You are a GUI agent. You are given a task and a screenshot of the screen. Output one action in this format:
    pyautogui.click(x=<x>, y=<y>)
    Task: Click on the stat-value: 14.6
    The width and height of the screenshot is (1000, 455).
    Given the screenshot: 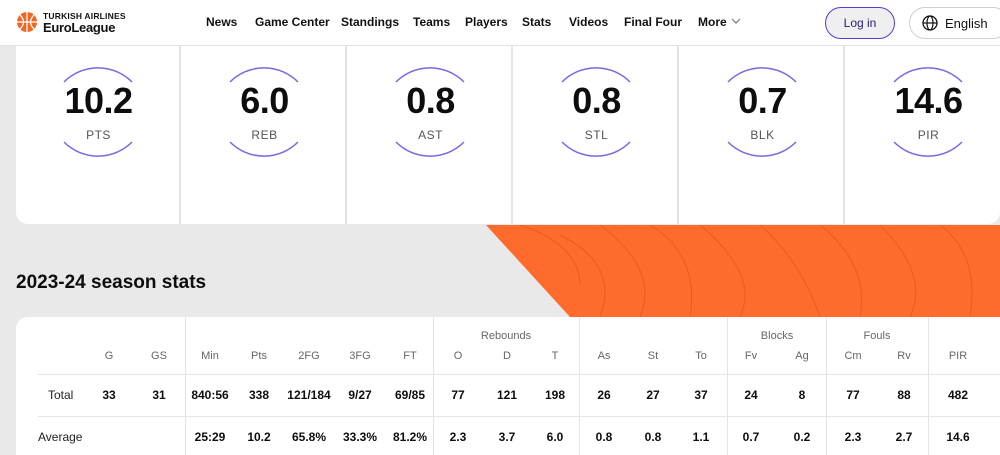 What is the action you would take?
    pyautogui.click(x=928, y=100)
    